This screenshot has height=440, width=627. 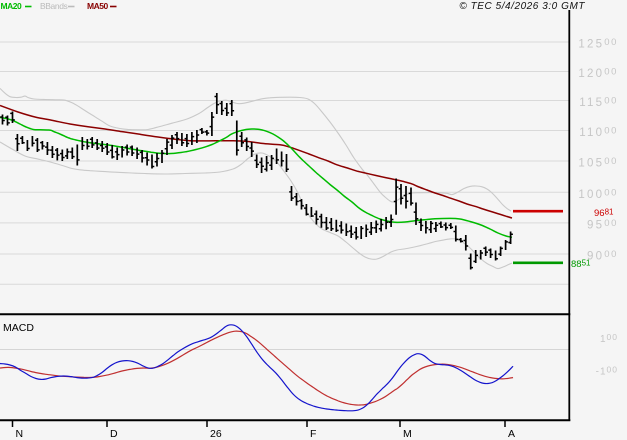 I want to click on svg-text: 9681, so click(x=604, y=214).